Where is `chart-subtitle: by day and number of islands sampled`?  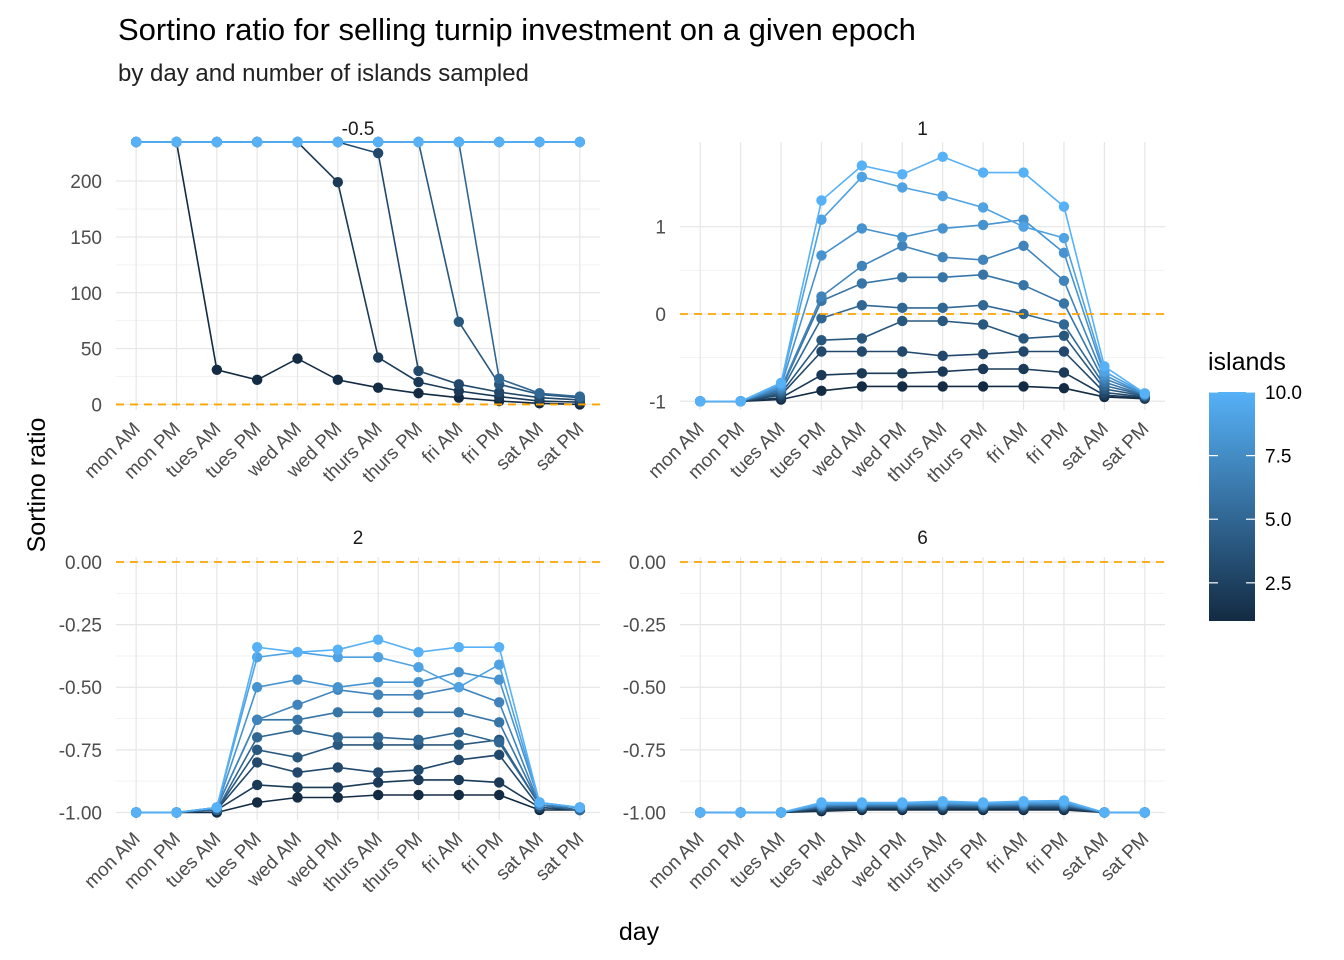
chart-subtitle: by day and number of islands sampled is located at coordinates (323, 73).